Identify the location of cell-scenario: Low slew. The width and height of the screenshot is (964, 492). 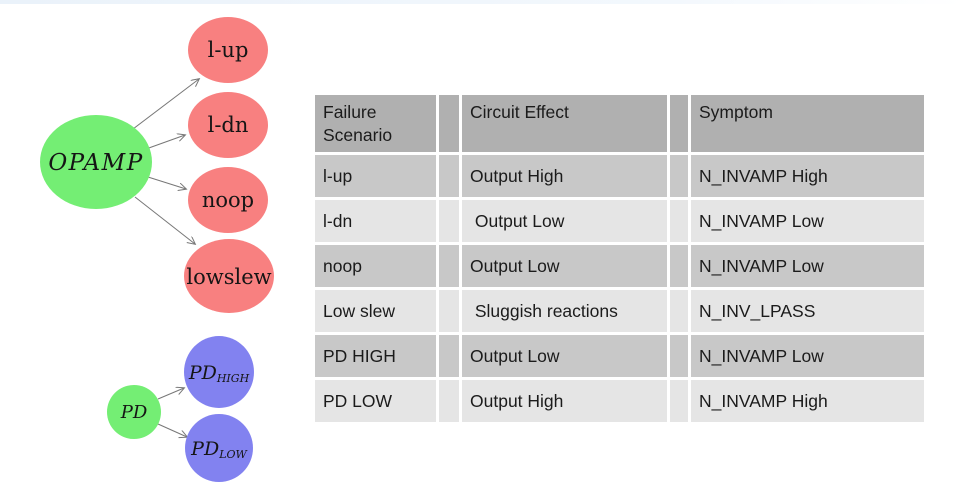
(375, 311).